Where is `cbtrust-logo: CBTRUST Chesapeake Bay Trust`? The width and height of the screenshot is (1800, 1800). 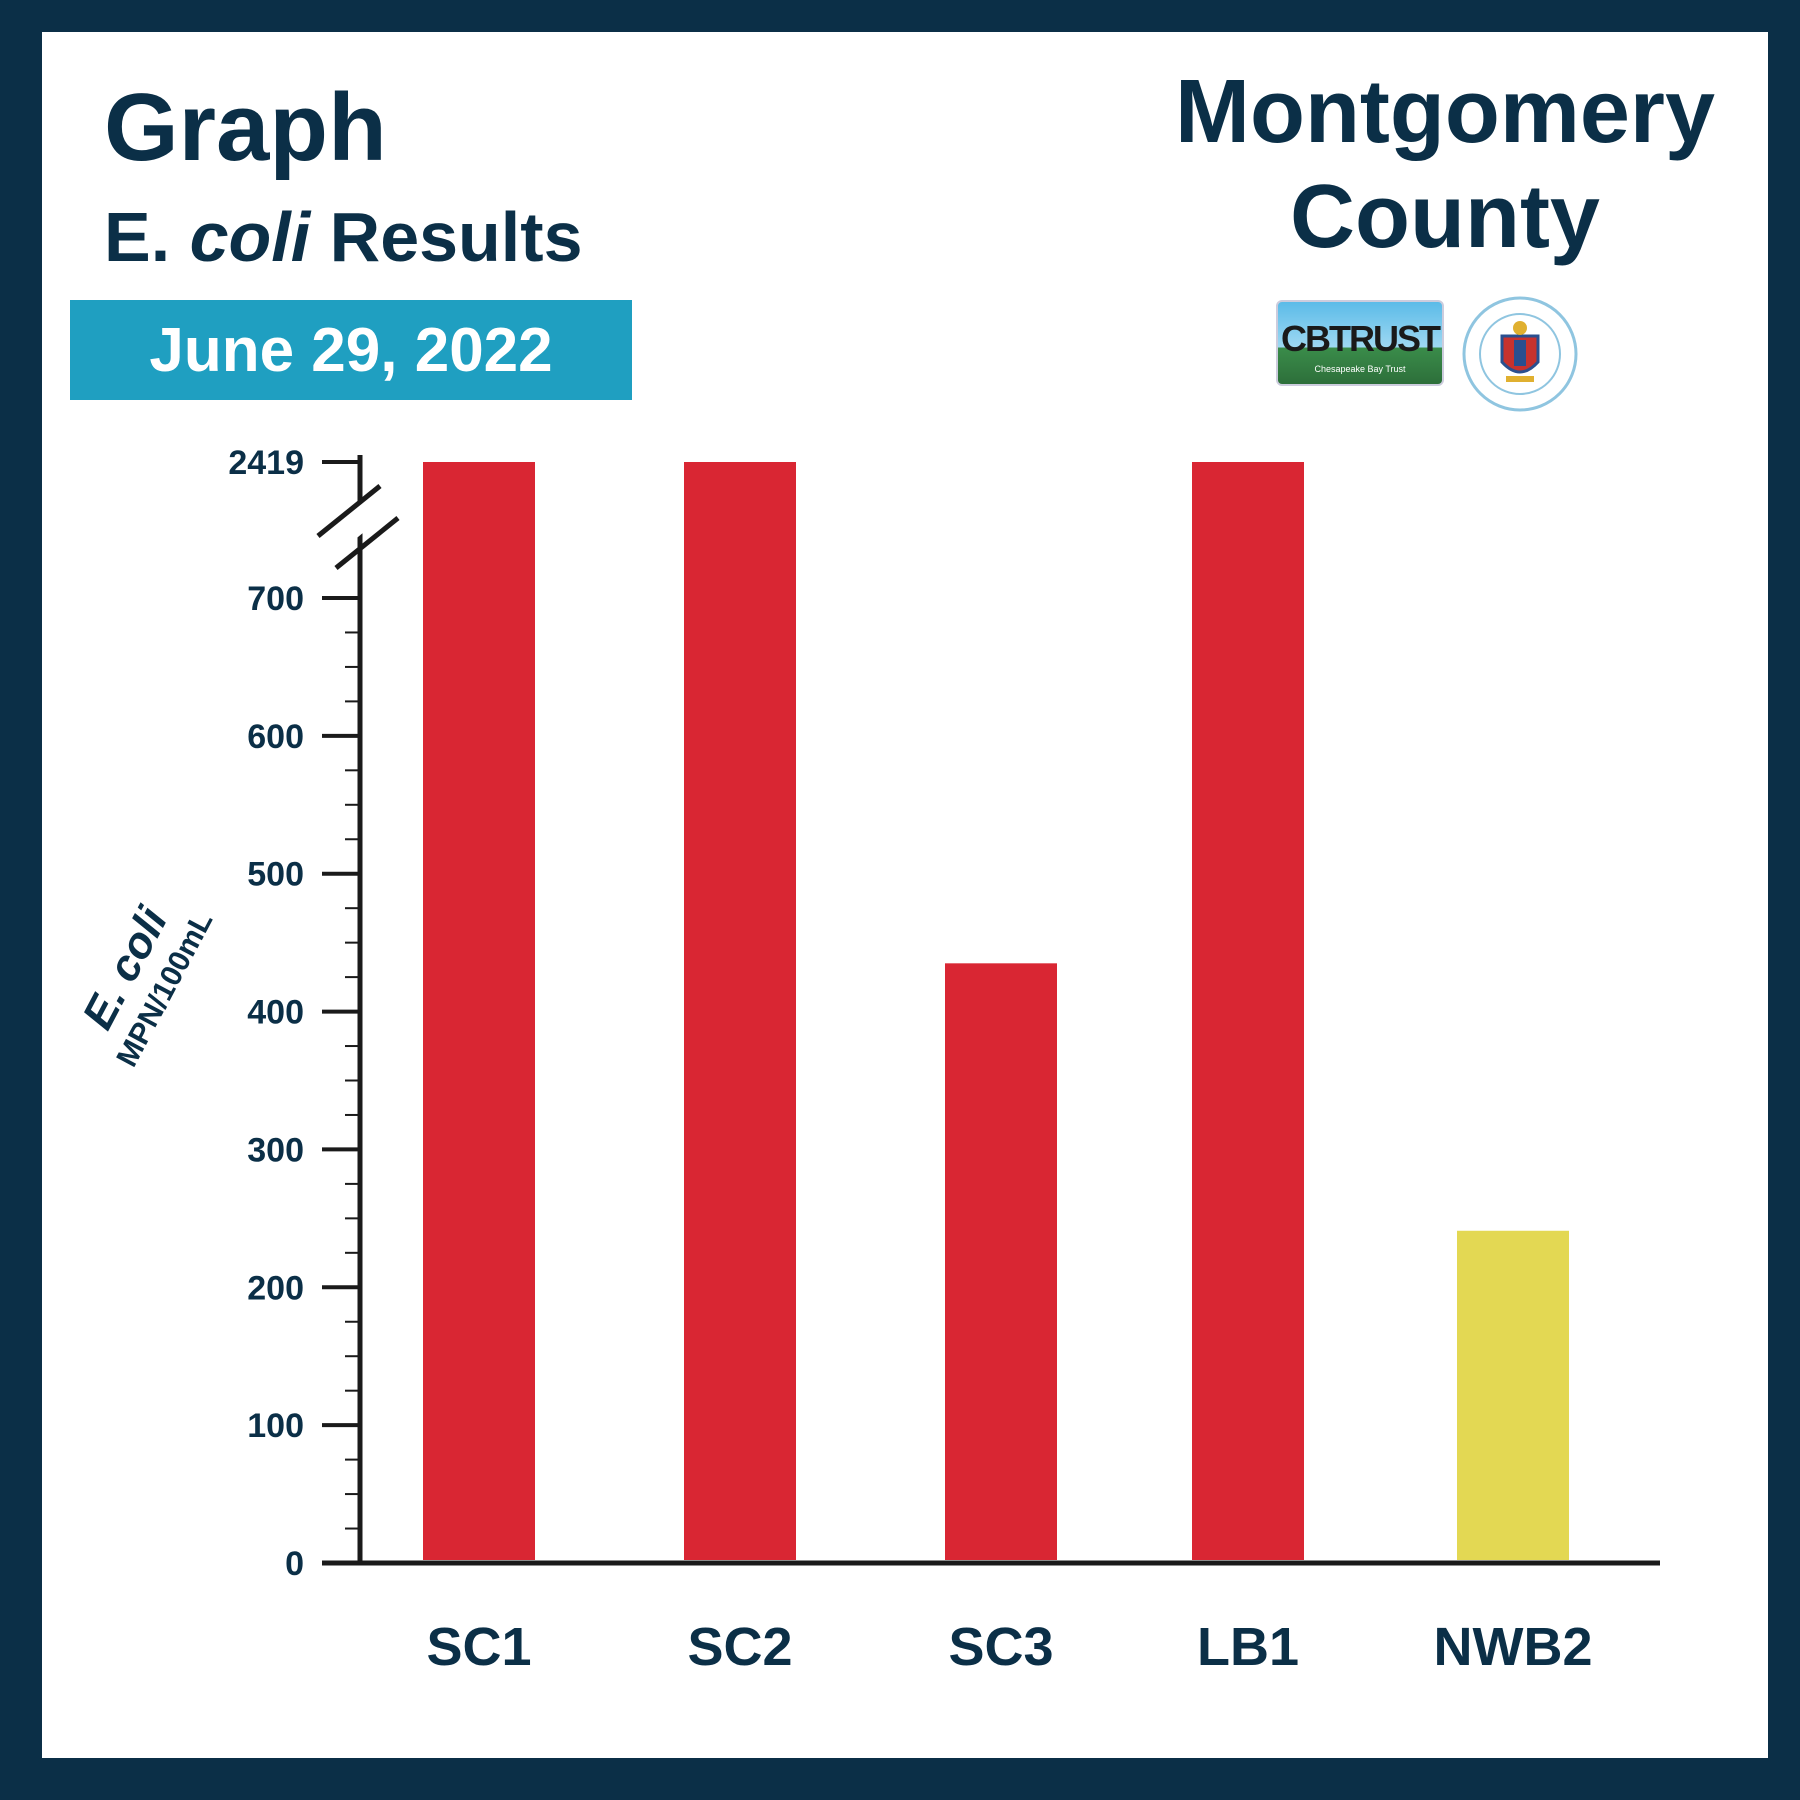
cbtrust-logo: CBTRUST Chesapeake Bay Trust is located at coordinates (1360, 343).